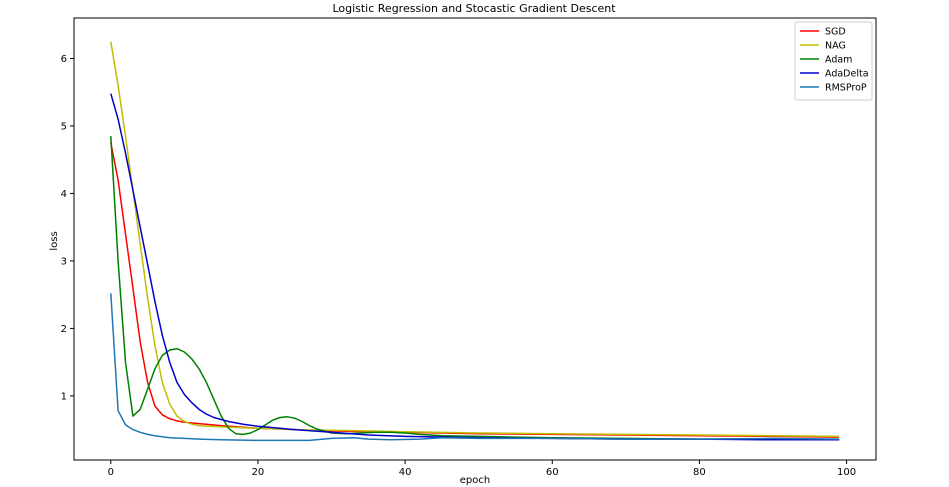  Describe the element at coordinates (111, 472) in the screenshot. I see `x-tick-label: 0` at that location.